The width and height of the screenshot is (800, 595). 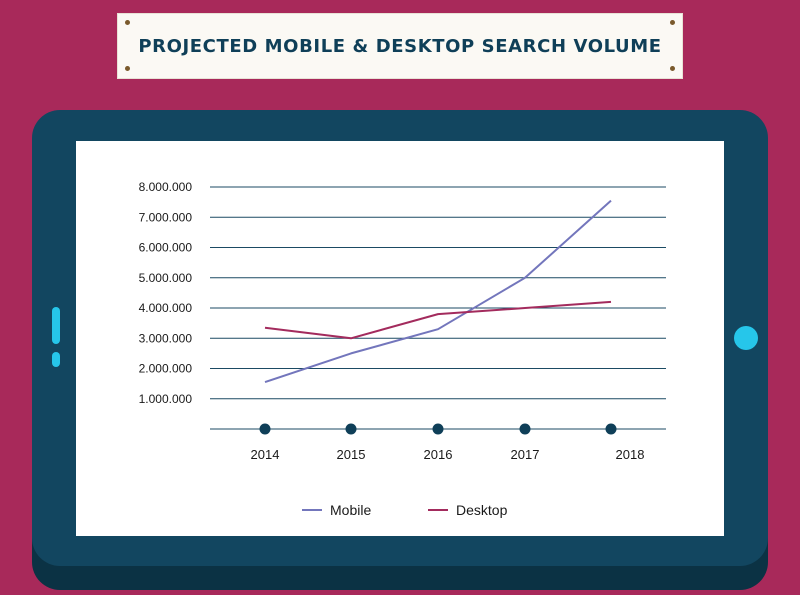 What do you see at coordinates (746, 338) in the screenshot?
I see `tablet-home-button` at bounding box center [746, 338].